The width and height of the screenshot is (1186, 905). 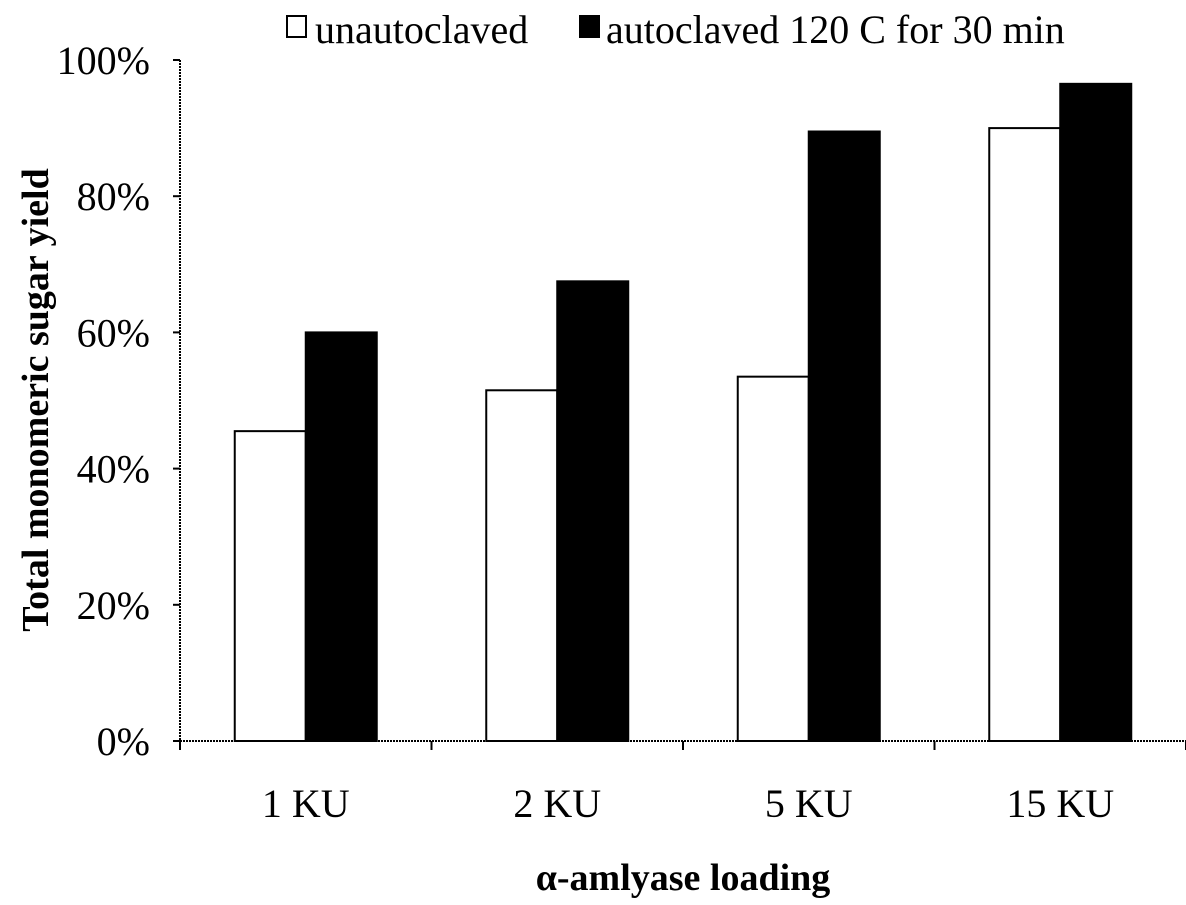 I want to click on x-axis: 1 KU 2 KU 5 KU 15 KU, so click(x=682, y=783).